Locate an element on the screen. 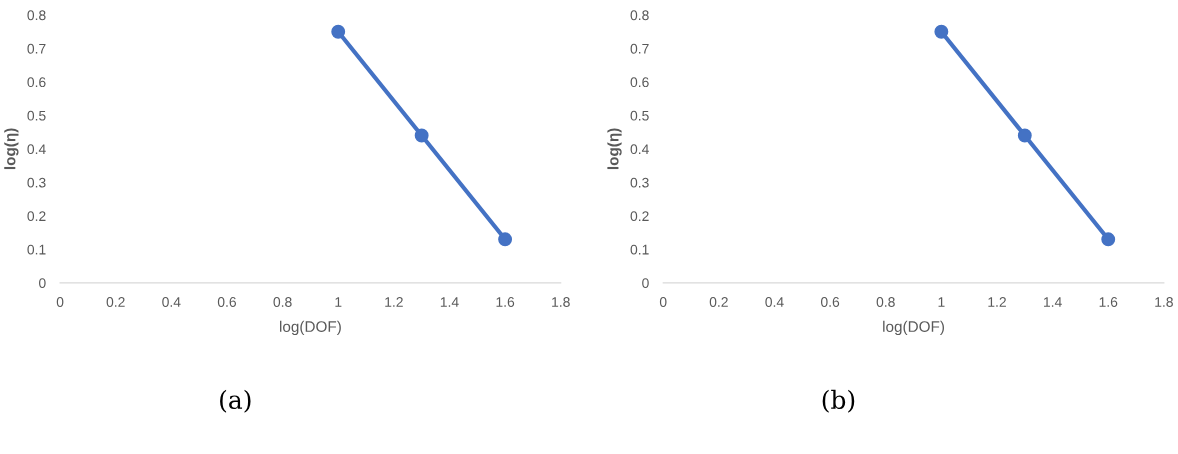 The width and height of the screenshot is (1178, 454). text: (b) is located at coordinates (838, 401).